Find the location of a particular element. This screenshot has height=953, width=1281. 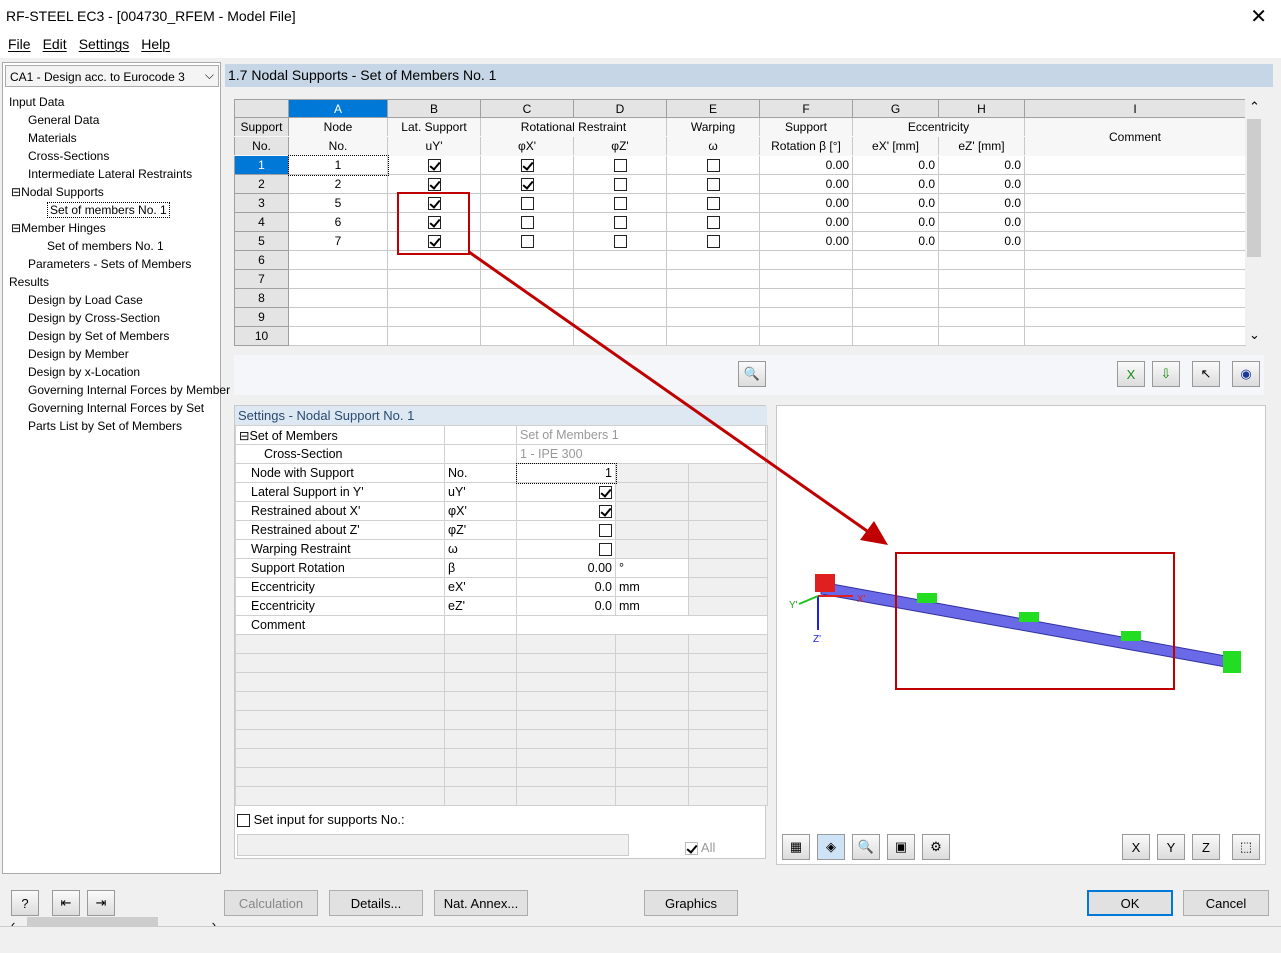

graphics-button: Graphics is located at coordinates (691, 903).